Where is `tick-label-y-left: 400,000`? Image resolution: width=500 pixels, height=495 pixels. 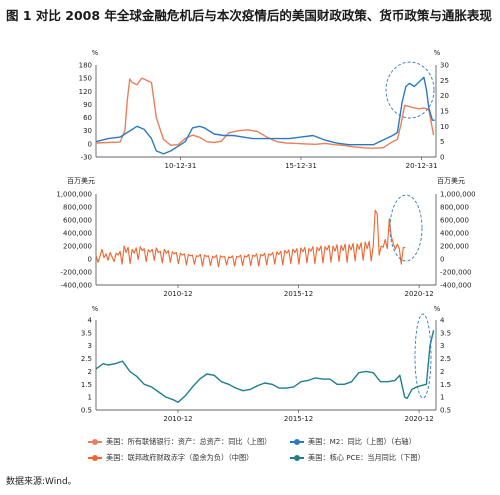
tick-label-y-left: 400,000 is located at coordinates (77, 234).